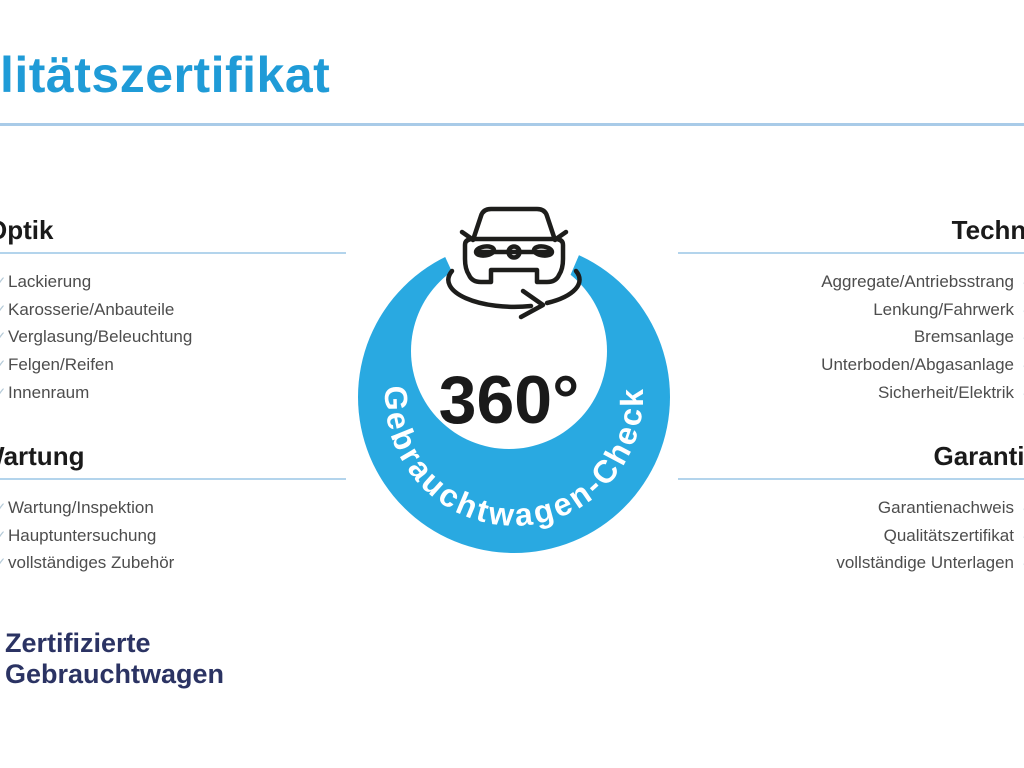  What do you see at coordinates (987, 230) in the screenshot?
I see `section-heading-technik: Technik` at bounding box center [987, 230].